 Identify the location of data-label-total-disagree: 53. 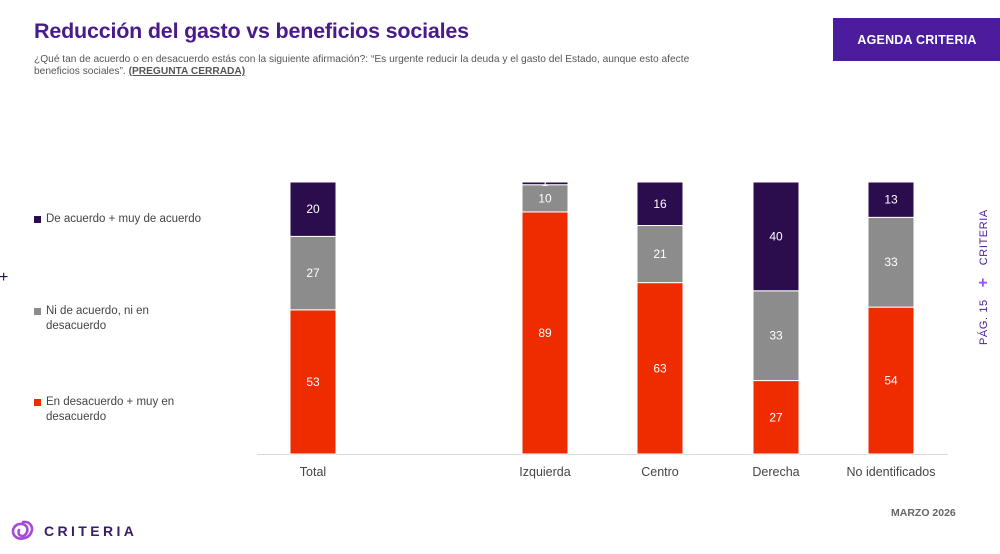
(313, 382).